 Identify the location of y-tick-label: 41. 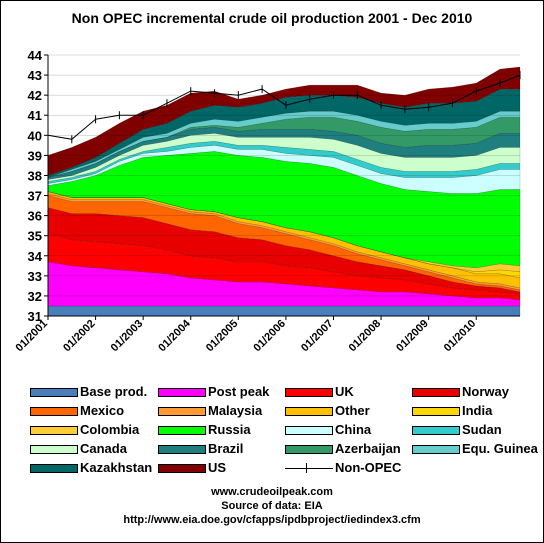
(35, 115).